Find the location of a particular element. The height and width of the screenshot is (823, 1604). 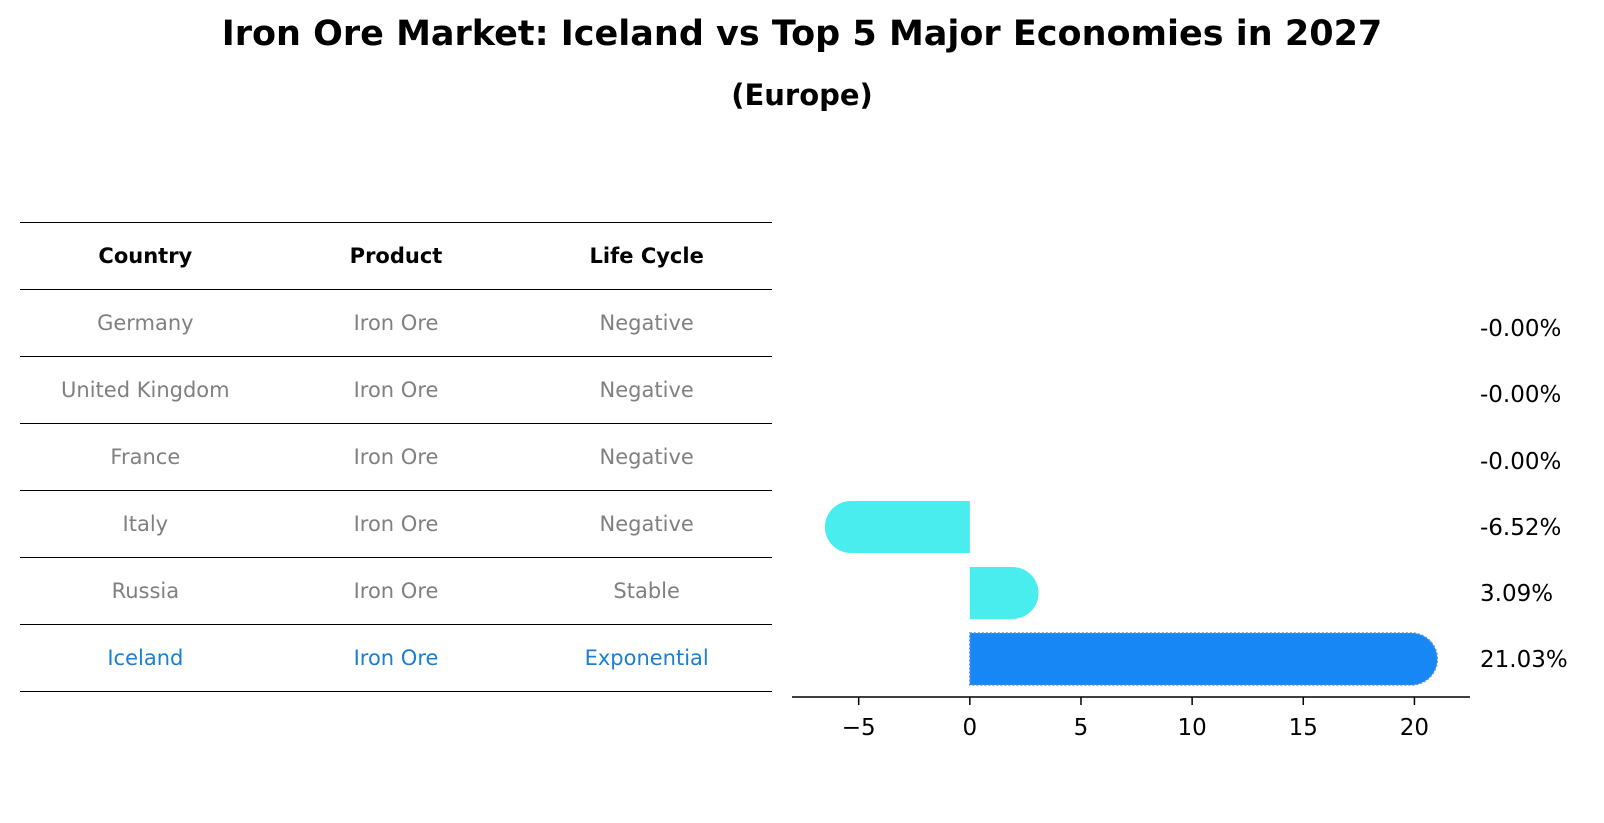

x-tick-label: 5 is located at coordinates (1081, 728).